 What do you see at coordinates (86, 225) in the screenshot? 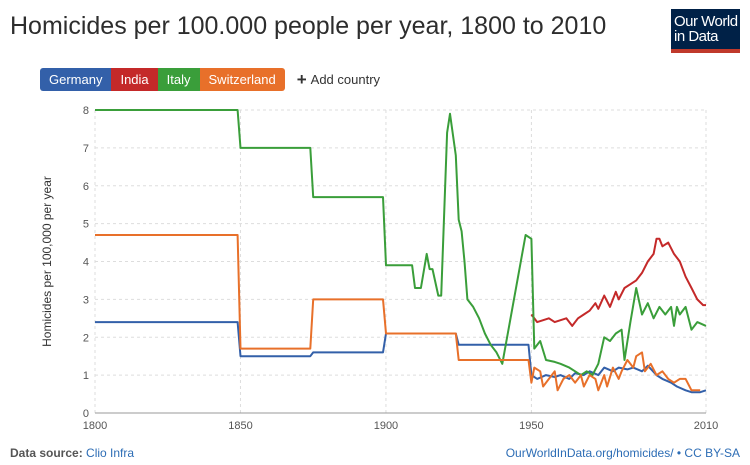
I see `y-tick-label: 5` at bounding box center [86, 225].